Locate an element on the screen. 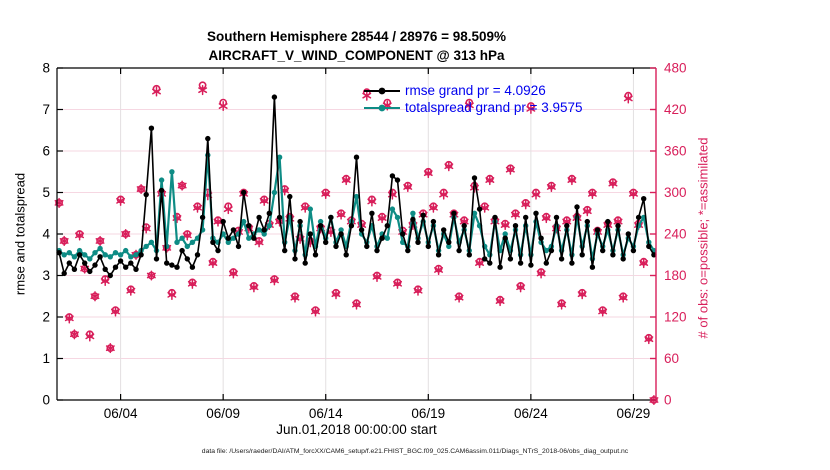 This screenshot has height=470, width=830. svg-text: 180 is located at coordinates (675, 275).